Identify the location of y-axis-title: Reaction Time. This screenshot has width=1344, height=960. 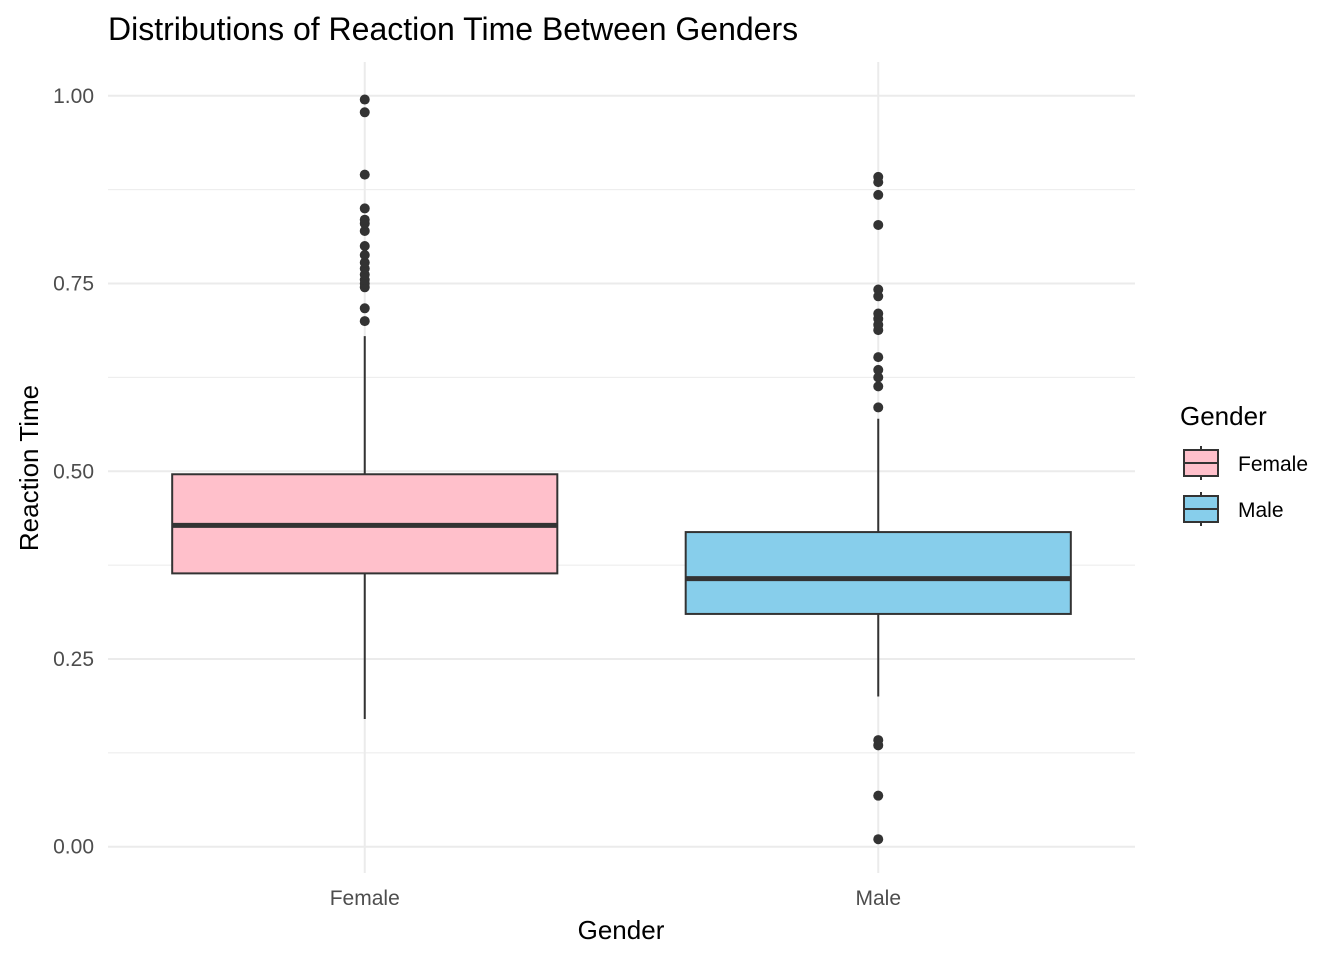
(29, 468).